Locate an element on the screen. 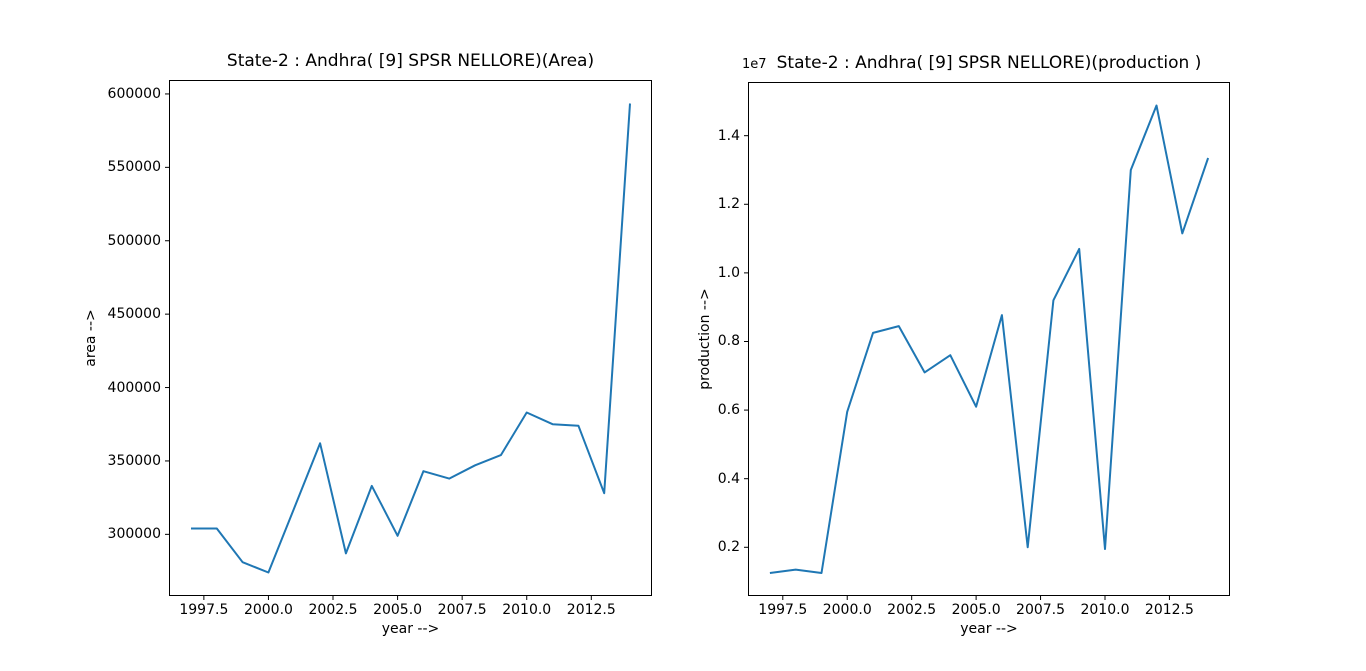 This screenshot has height=671, width=1366. y-tick-label: 0.2 is located at coordinates (728, 547).